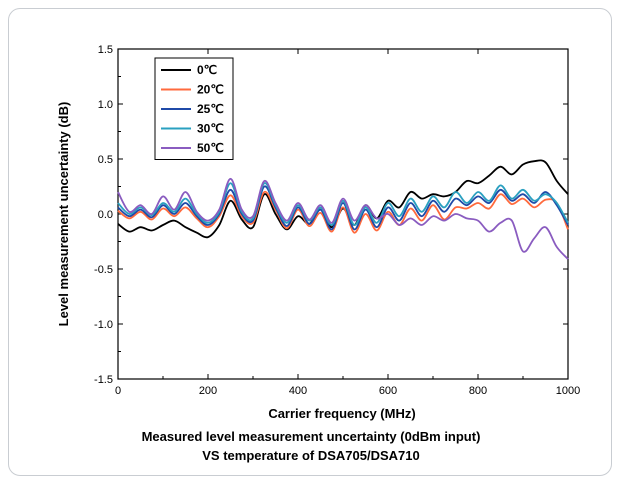 The width and height of the screenshot is (622, 484). I want to click on caption-line-2: VS temperature of DSA705/DSA710, so click(311, 455).